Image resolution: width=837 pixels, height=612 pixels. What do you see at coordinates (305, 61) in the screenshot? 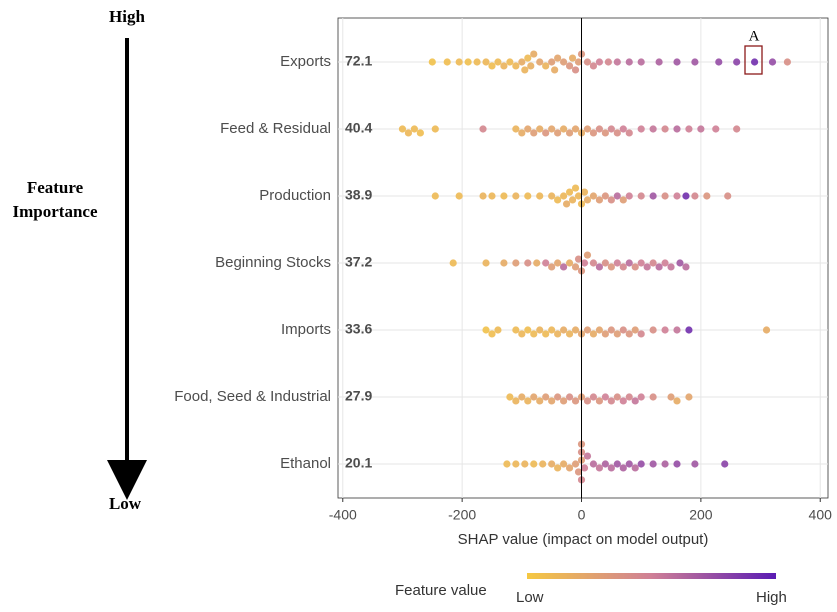
I see `category-label: Exports` at bounding box center [305, 61].